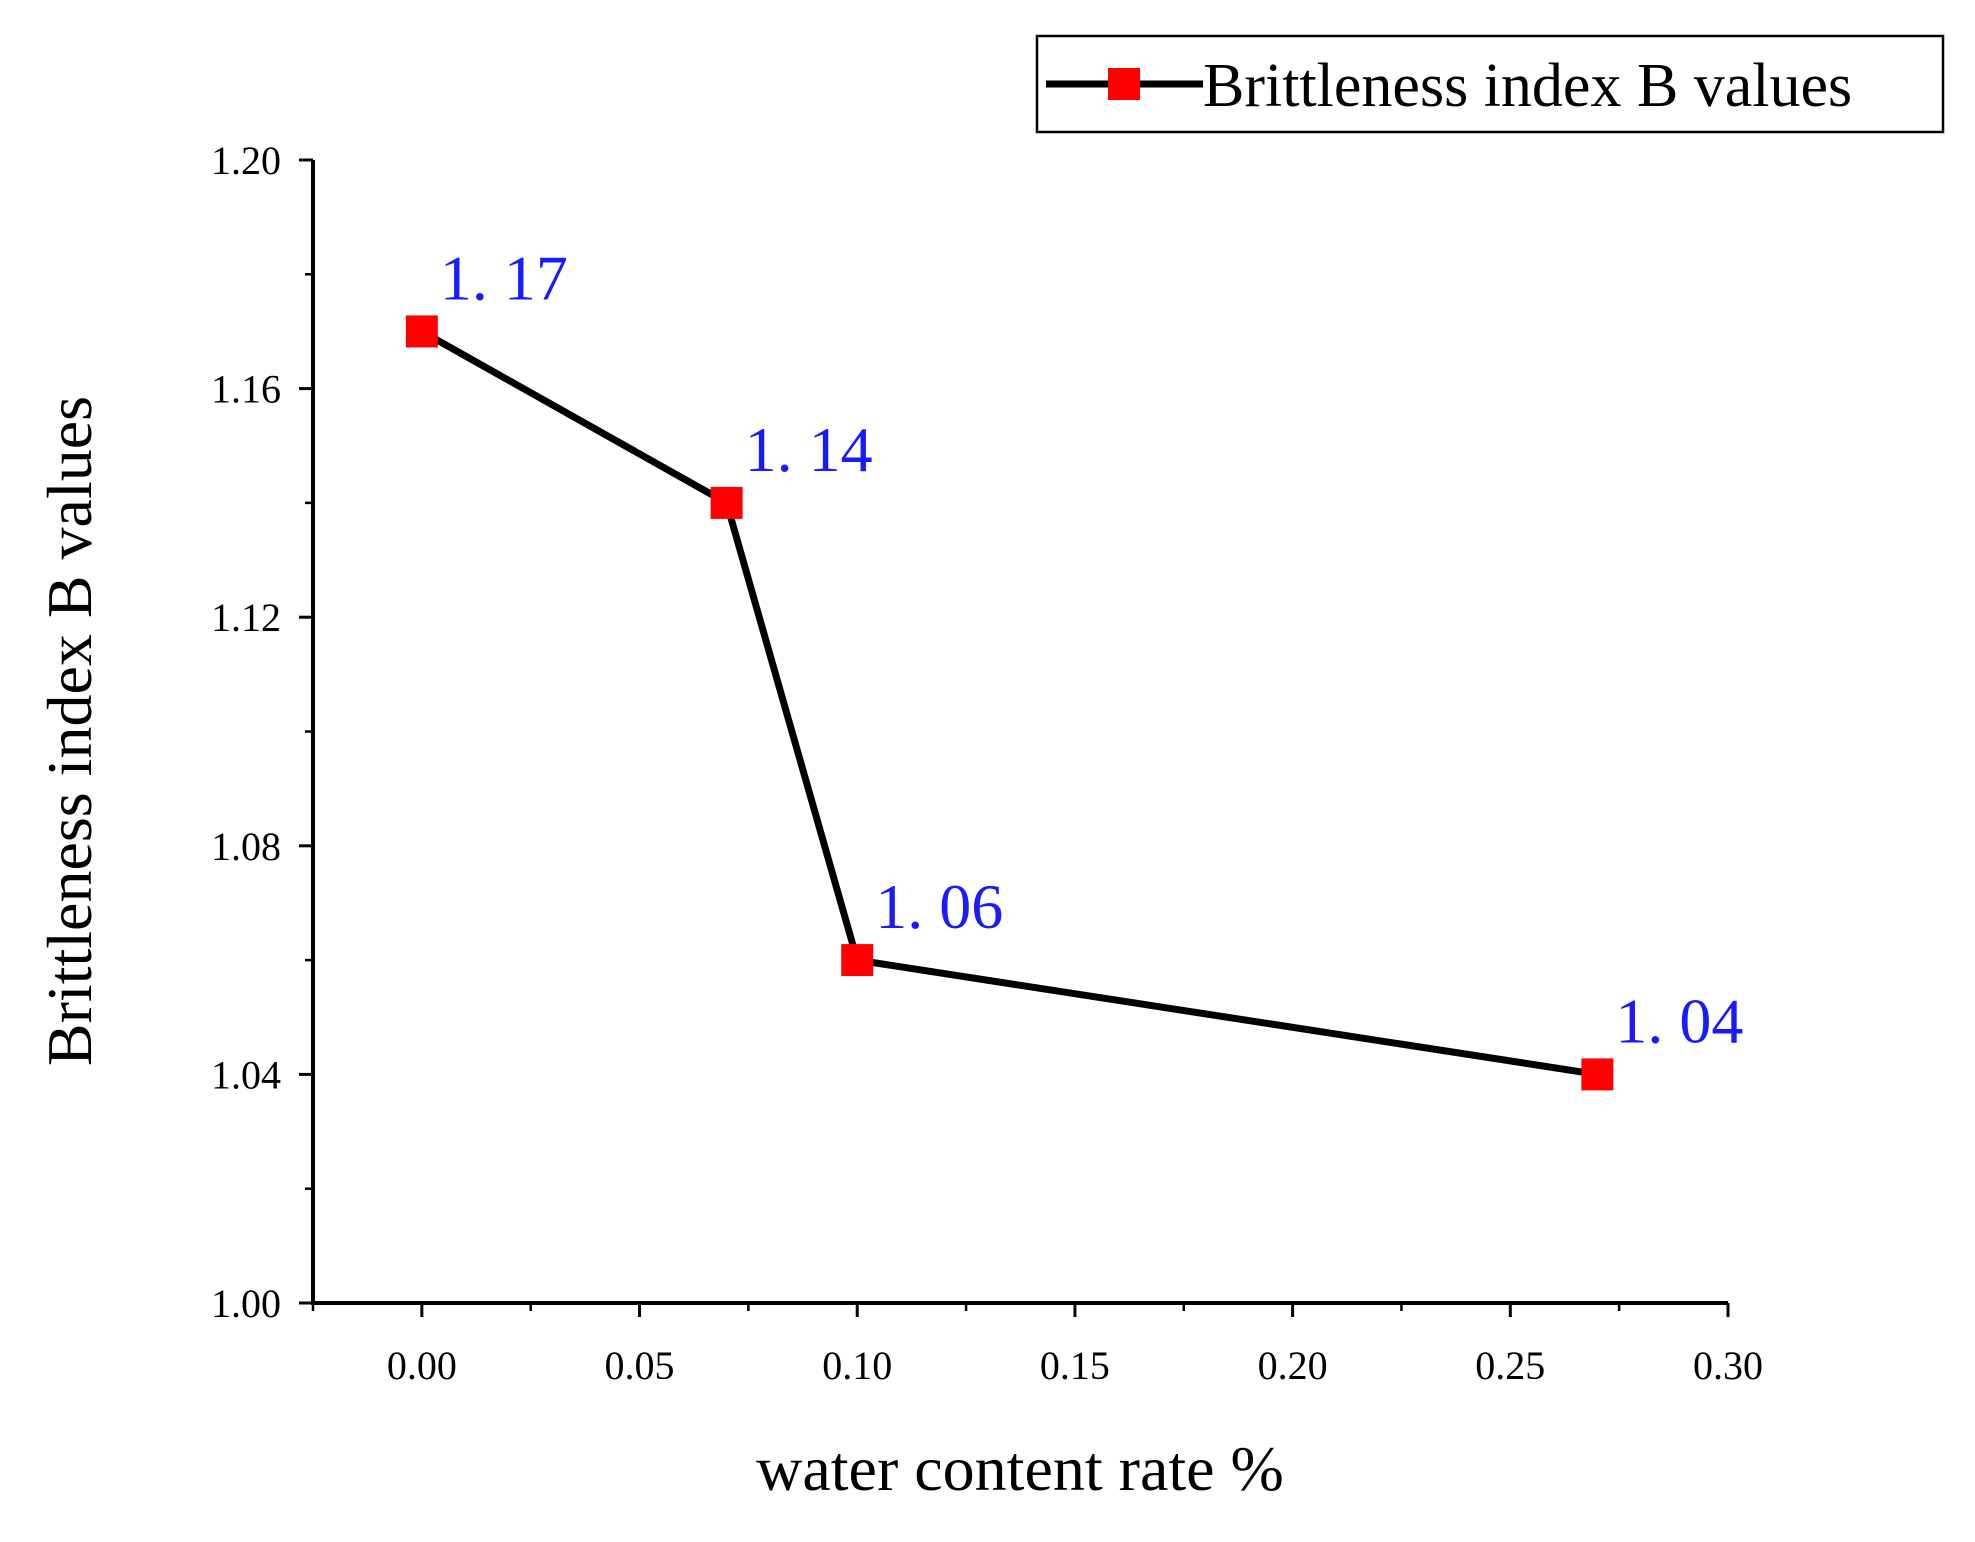  I want to click on y-tick-label: 1.12, so click(246, 617).